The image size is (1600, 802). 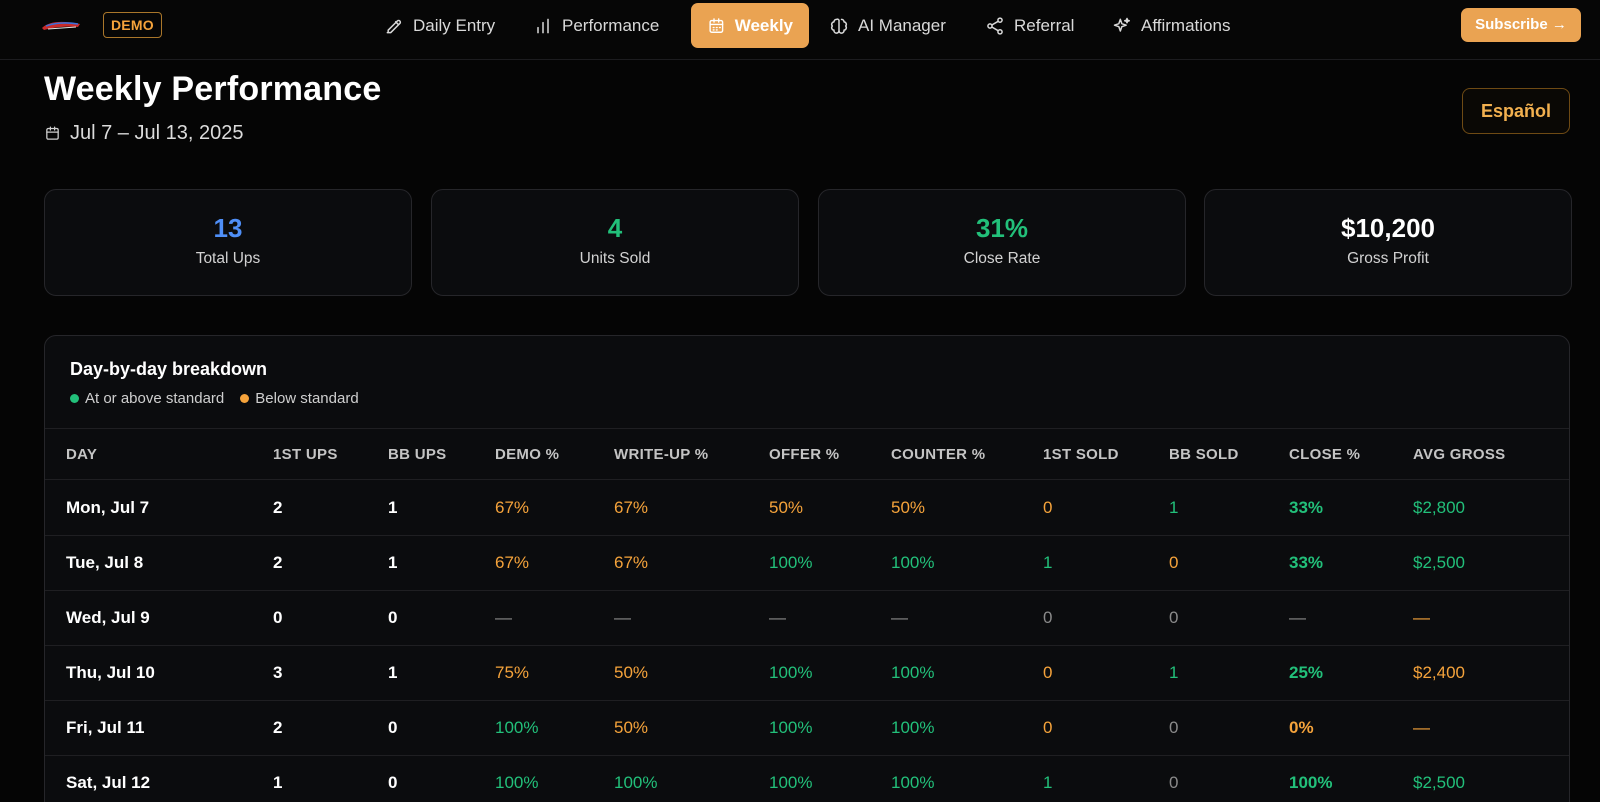 I want to click on nav-ai-manager-label: AI Manager, so click(x=902, y=25).